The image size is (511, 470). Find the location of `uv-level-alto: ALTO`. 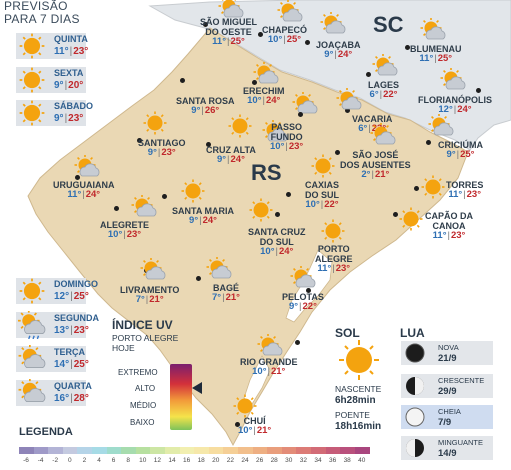

uv-level-alto: ALTO is located at coordinates (145, 388).